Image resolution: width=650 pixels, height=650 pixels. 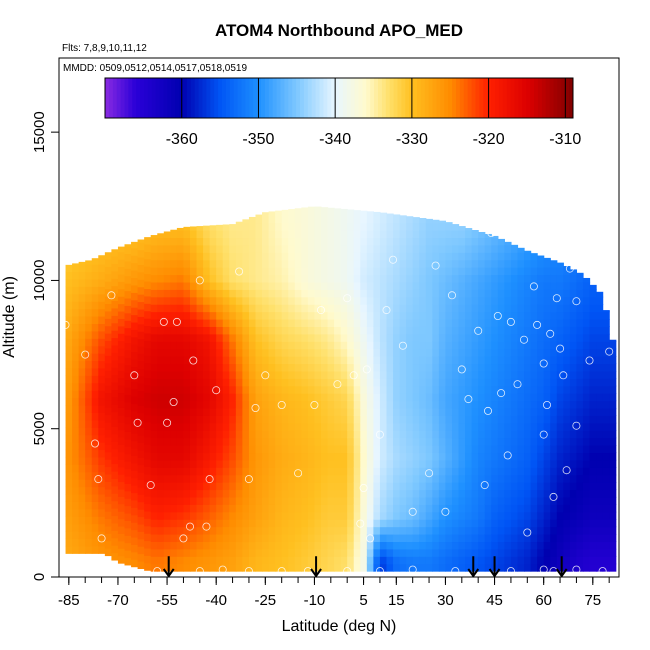 I want to click on colorbar-tick-label-3: -330, so click(x=412, y=139).